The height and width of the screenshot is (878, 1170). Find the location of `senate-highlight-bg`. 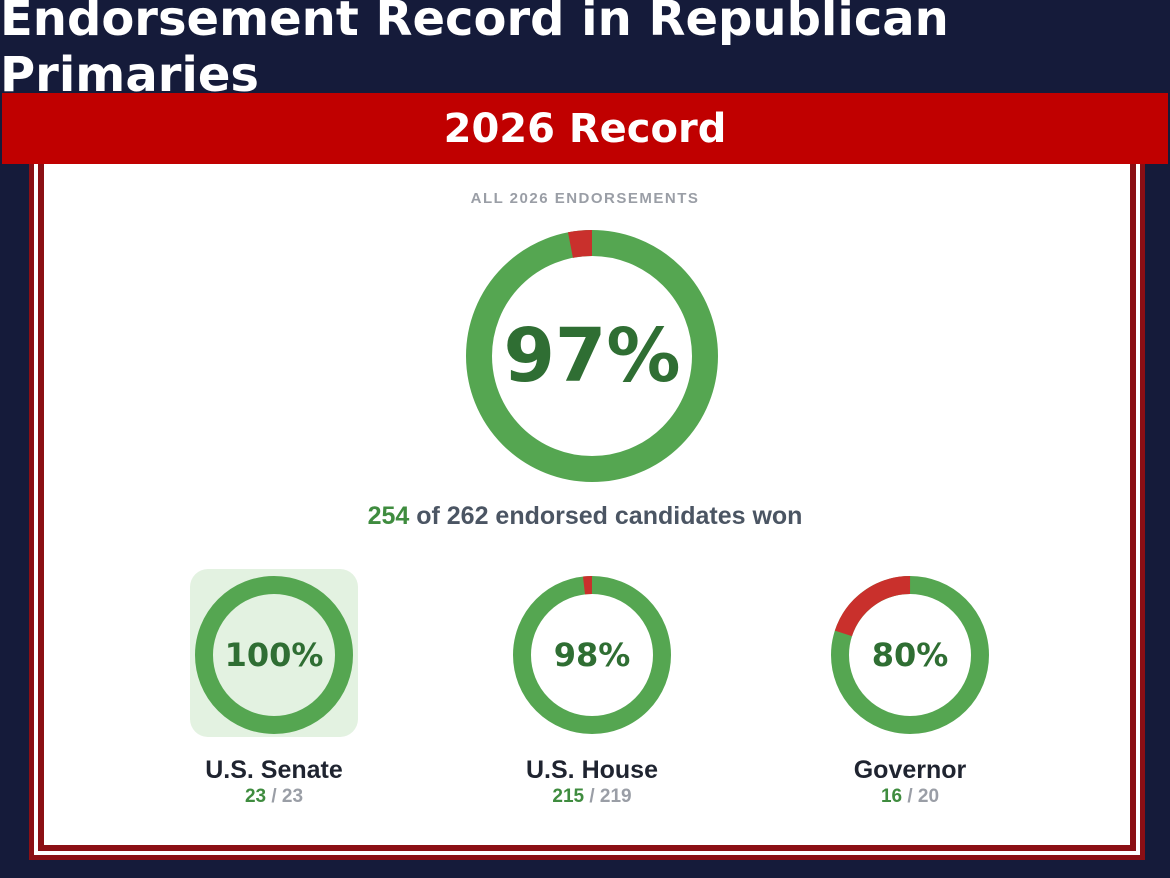

senate-highlight-bg is located at coordinates (274, 653).